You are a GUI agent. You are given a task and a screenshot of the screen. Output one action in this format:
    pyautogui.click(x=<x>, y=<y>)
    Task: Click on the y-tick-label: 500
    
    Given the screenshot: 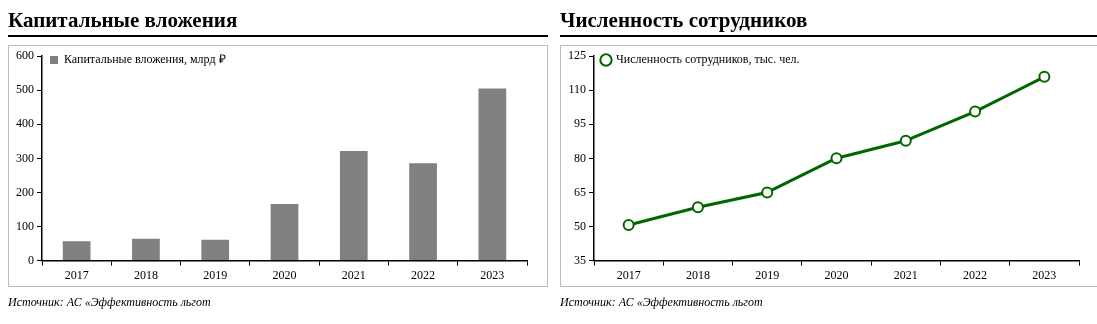 What is the action you would take?
    pyautogui.click(x=25, y=89)
    